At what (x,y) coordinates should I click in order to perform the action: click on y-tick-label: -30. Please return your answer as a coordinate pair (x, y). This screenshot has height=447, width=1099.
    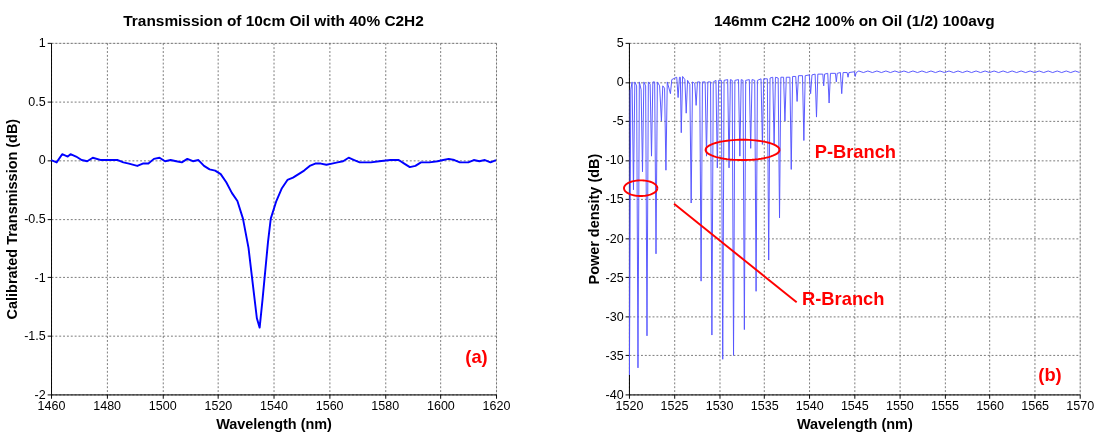
    Looking at the image, I should click on (614, 316).